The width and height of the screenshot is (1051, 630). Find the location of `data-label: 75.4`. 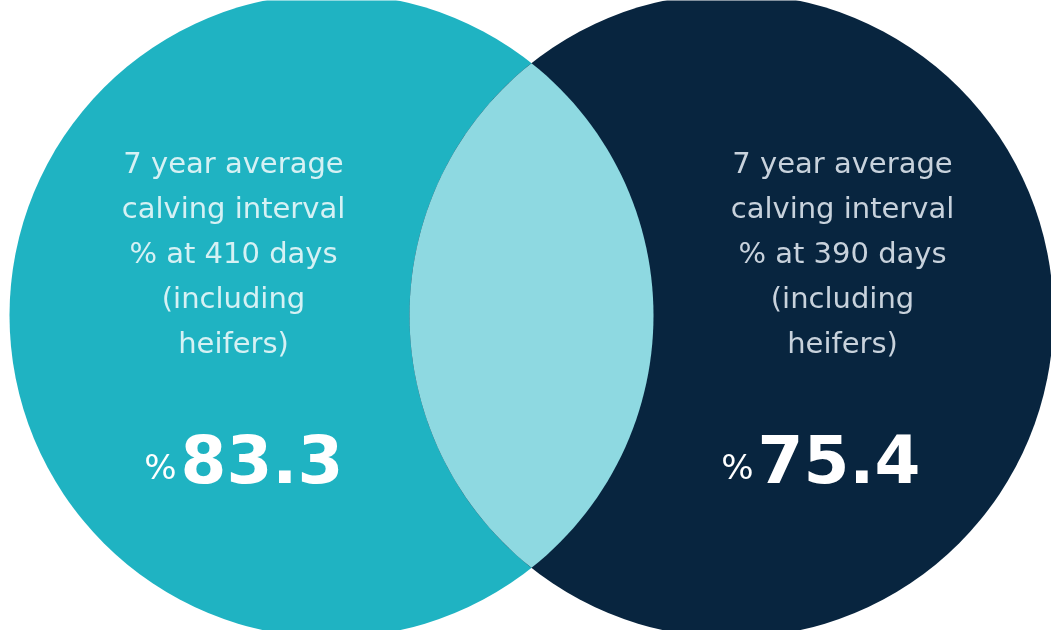

data-label: 75.4 is located at coordinates (839, 460).